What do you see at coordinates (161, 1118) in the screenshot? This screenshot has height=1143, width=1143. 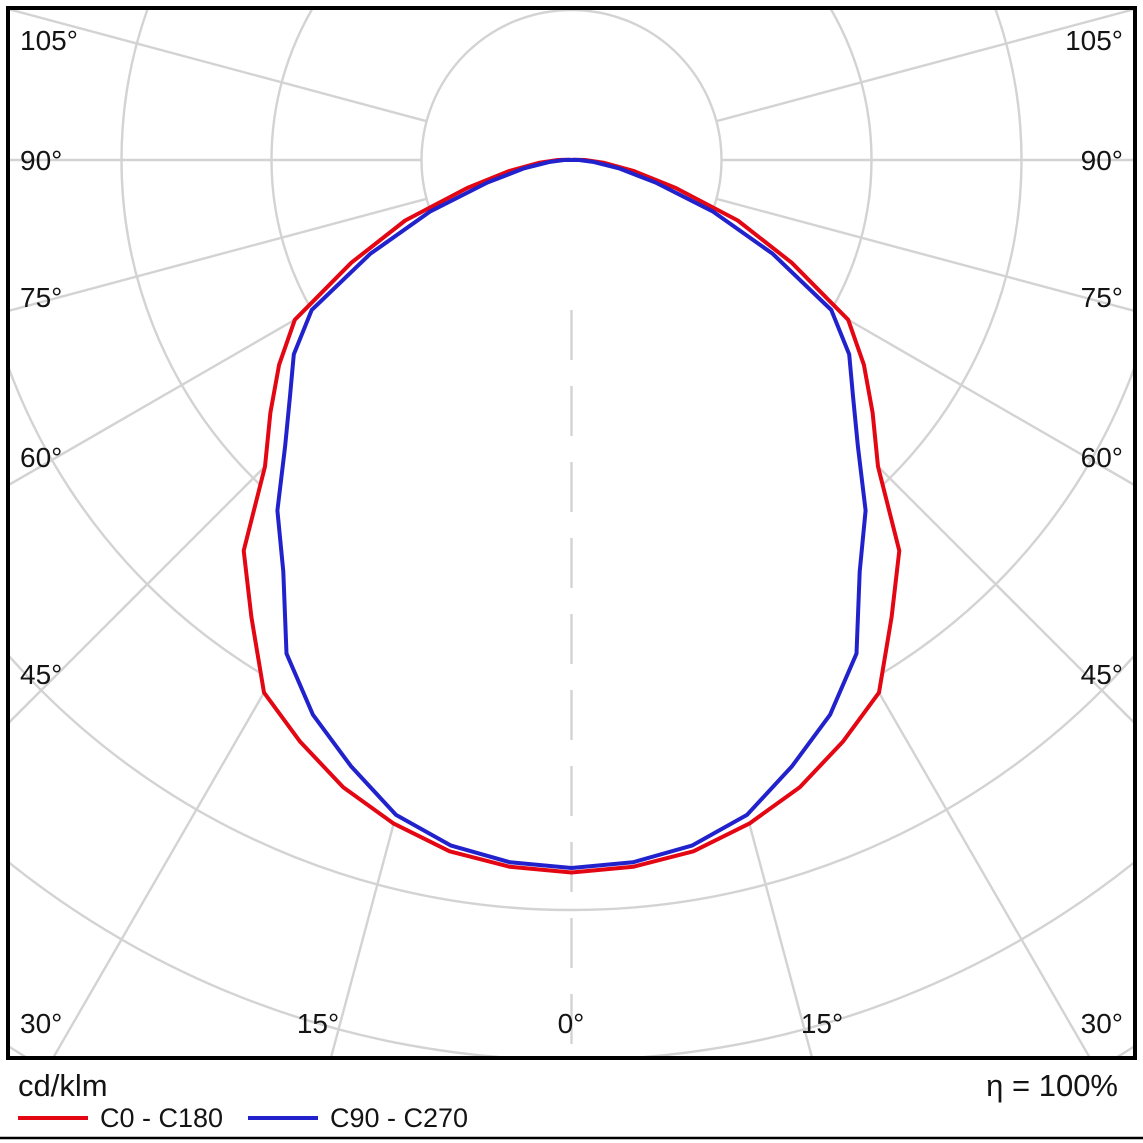 I see `legend-label-c0-c180: C0 - C180` at bounding box center [161, 1118].